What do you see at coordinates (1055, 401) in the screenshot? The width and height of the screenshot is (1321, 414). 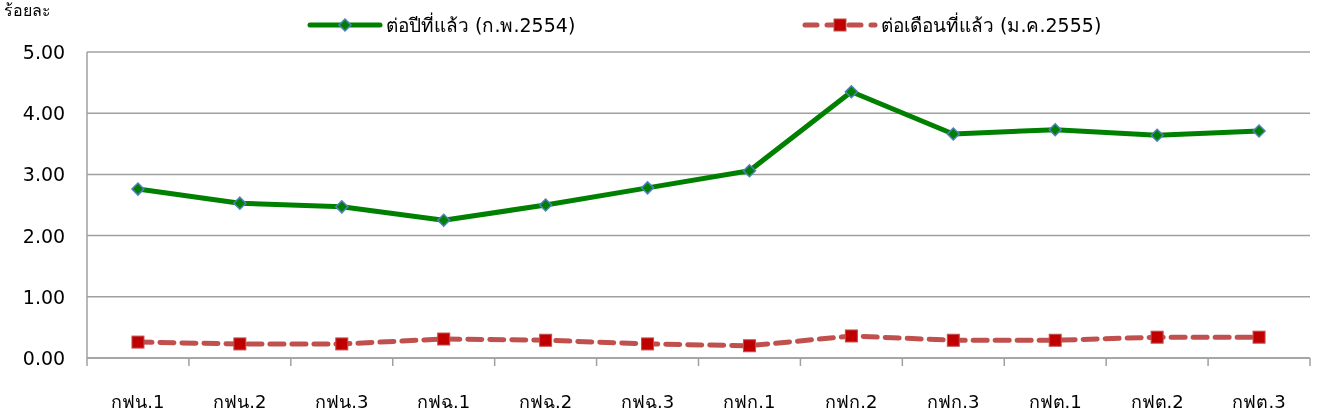 I see `x-tick-label: กฟต.1` at bounding box center [1055, 401].